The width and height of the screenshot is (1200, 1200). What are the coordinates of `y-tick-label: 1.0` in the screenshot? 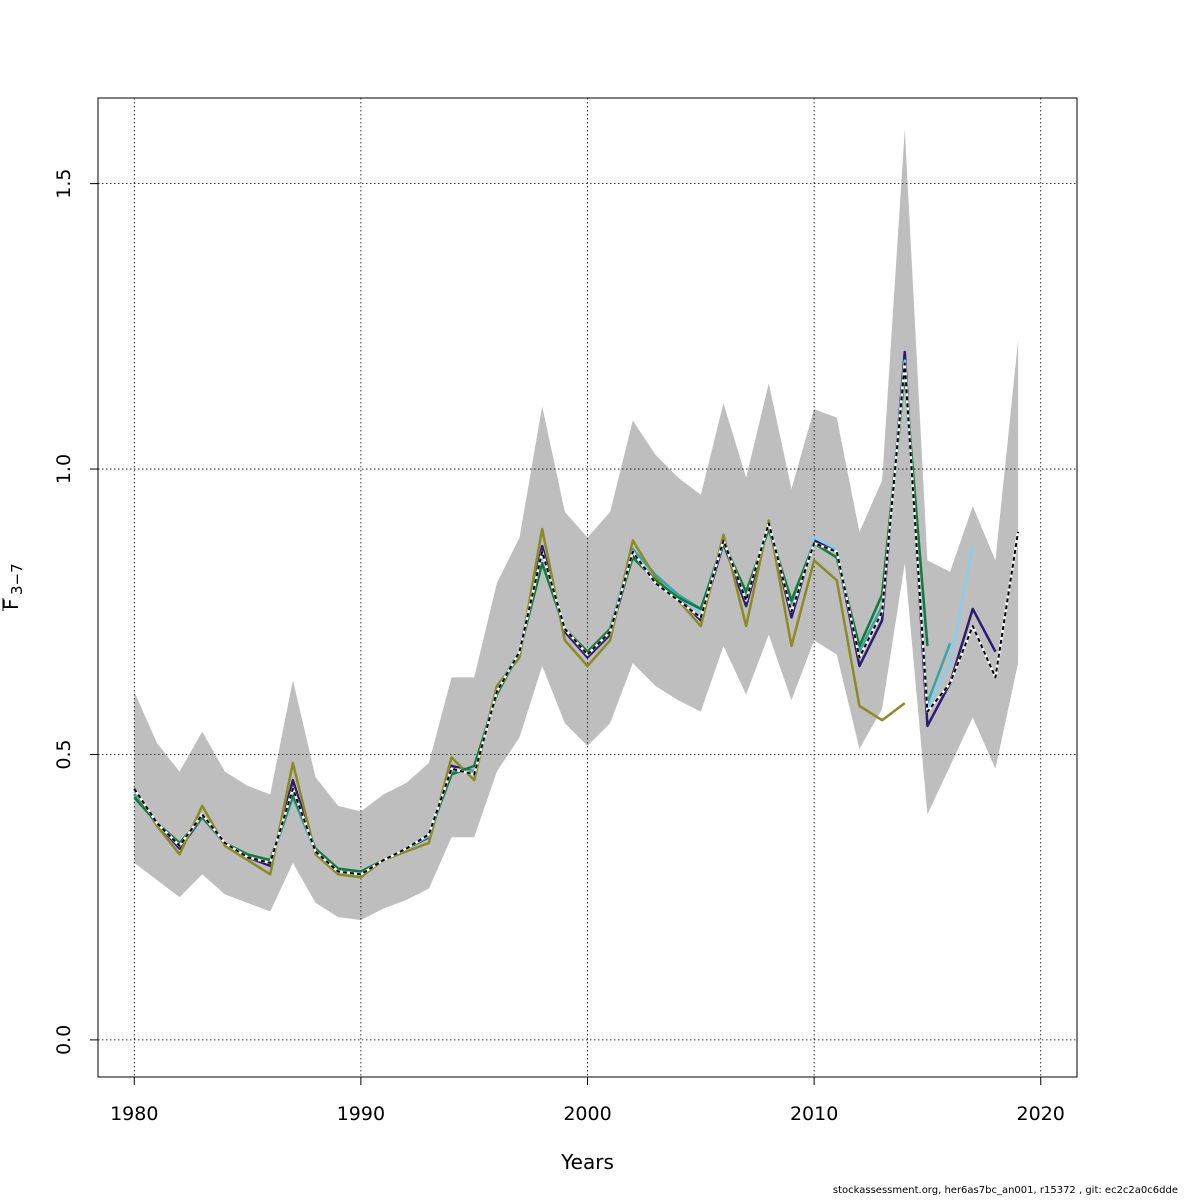 It's located at (64, 469).